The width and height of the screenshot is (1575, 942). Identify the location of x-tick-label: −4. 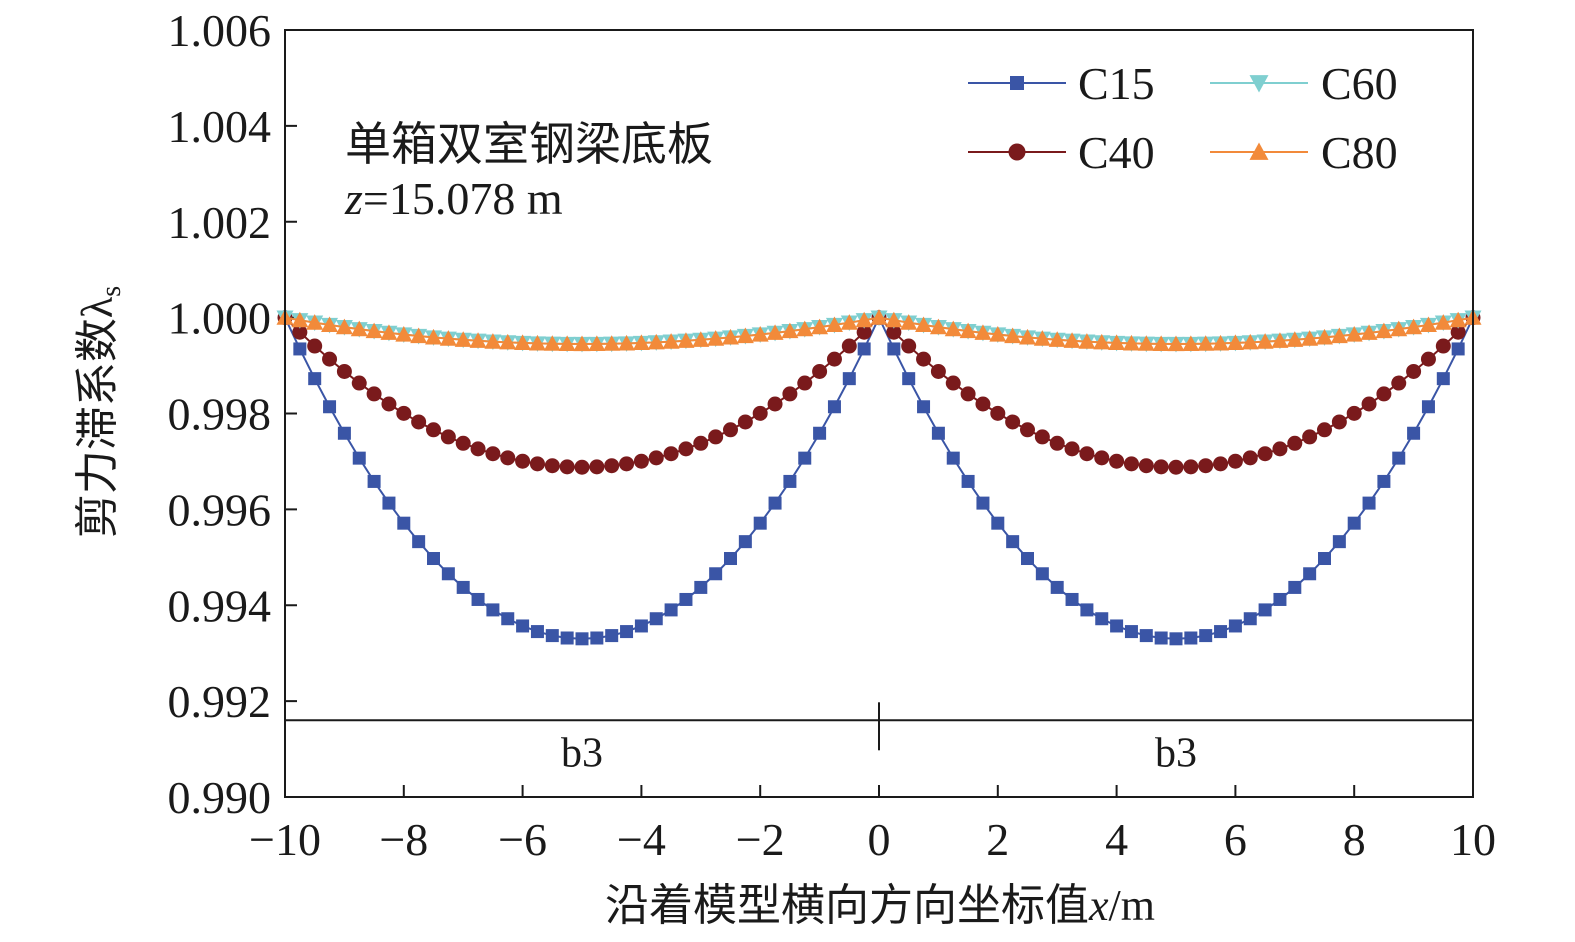
(641, 839).